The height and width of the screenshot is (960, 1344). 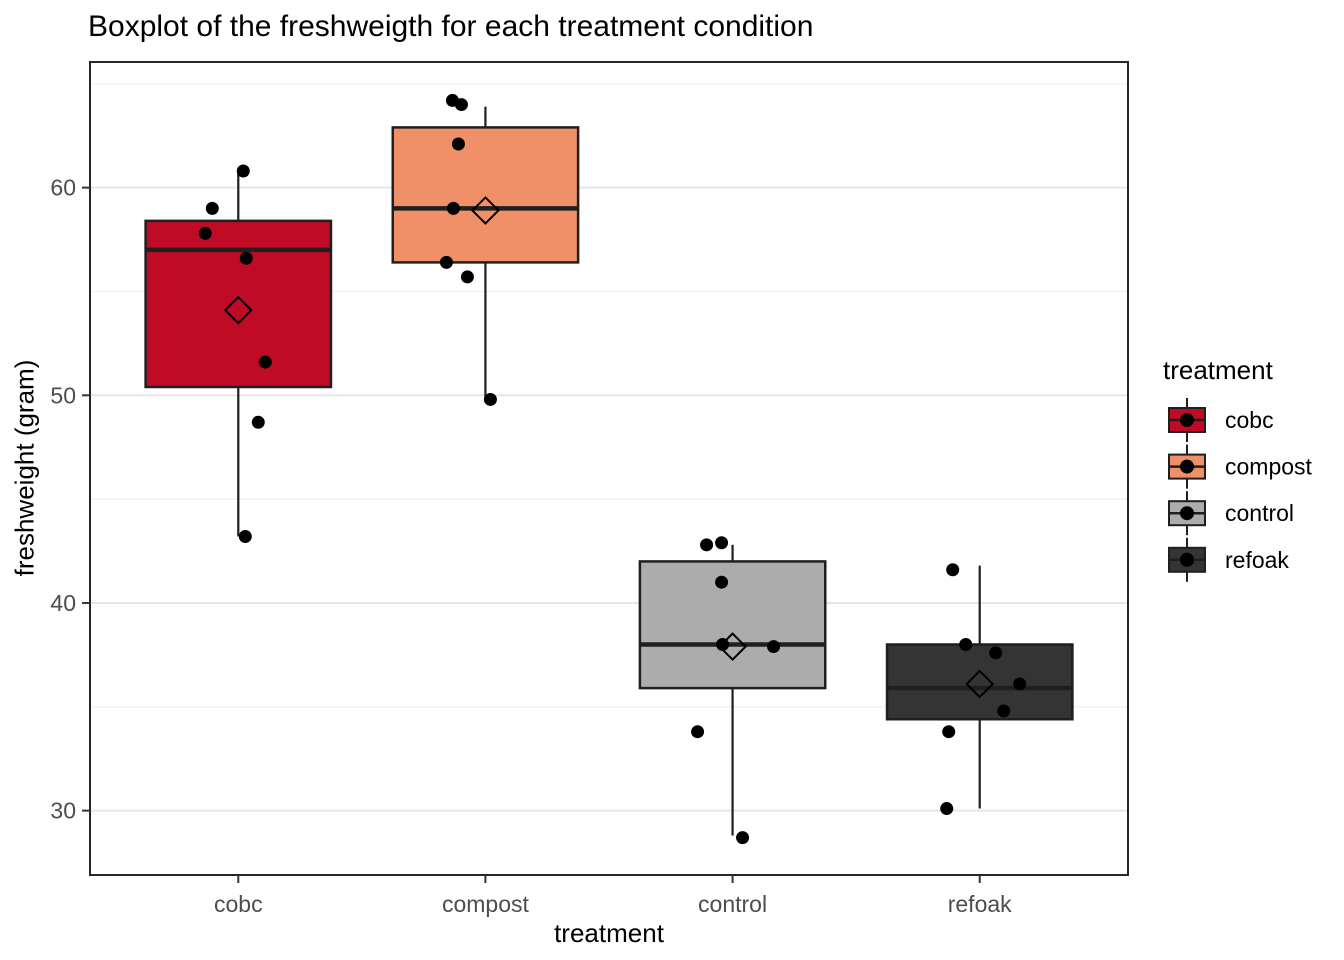 I want to click on y-axis-title: freshweight (gram), so click(x=24, y=468).